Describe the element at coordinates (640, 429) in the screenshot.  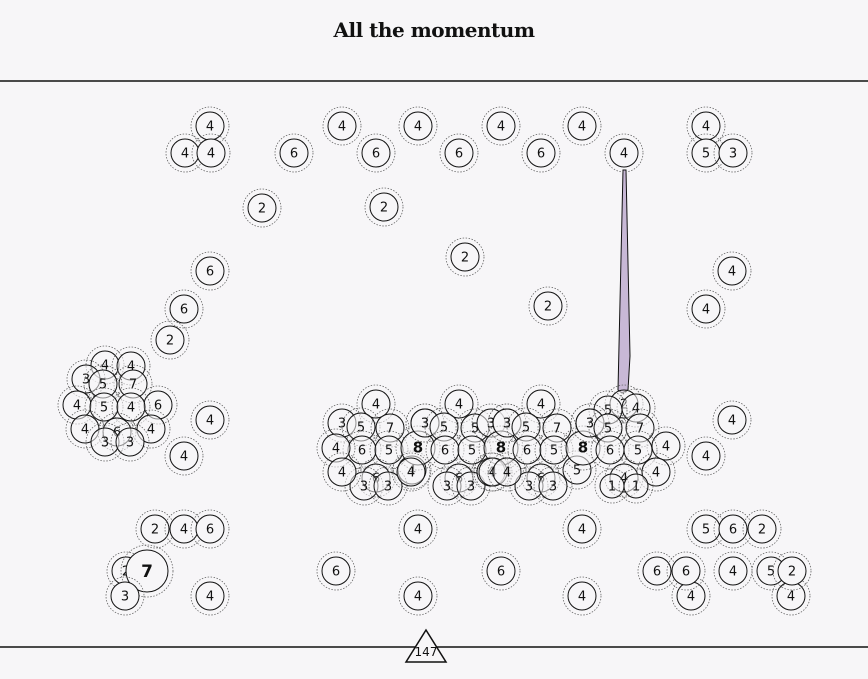
I see `token-label: 7` at that location.